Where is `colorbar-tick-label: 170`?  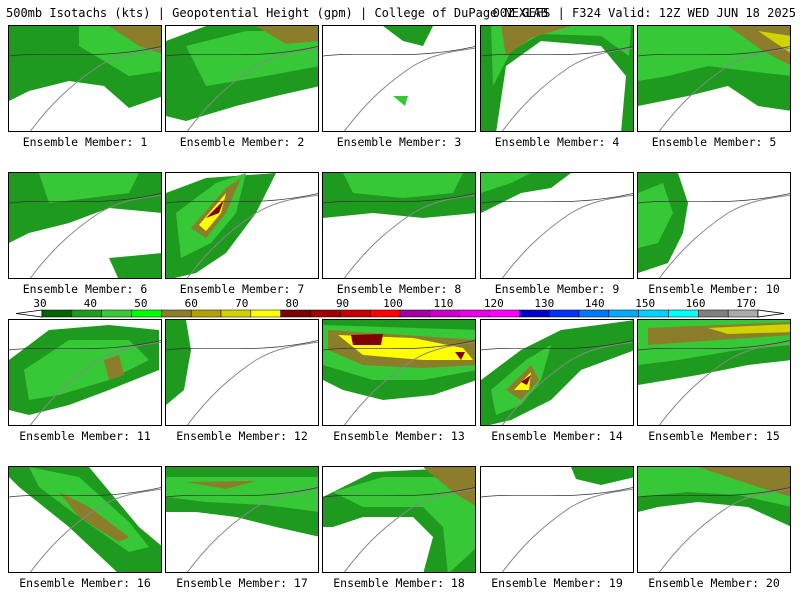
colorbar-tick-label: 170 is located at coordinates (746, 303).